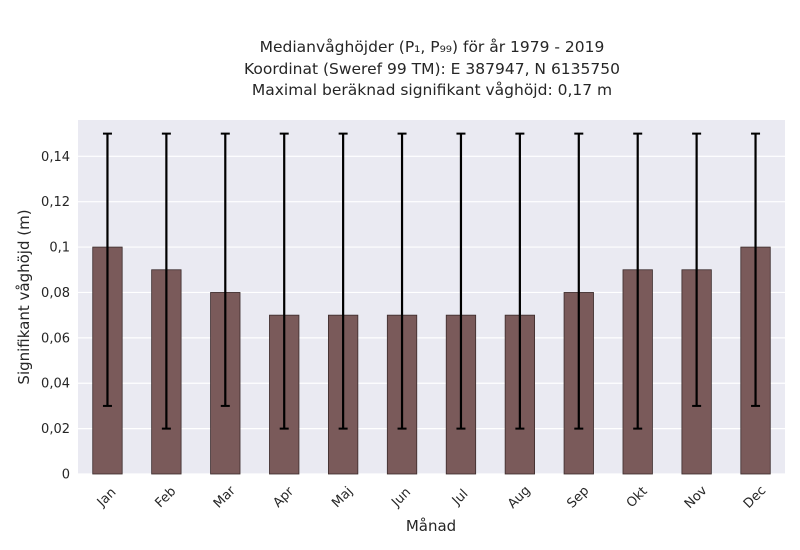  Describe the element at coordinates (696, 497) in the screenshot. I see `x-tick-label: Nov` at that location.